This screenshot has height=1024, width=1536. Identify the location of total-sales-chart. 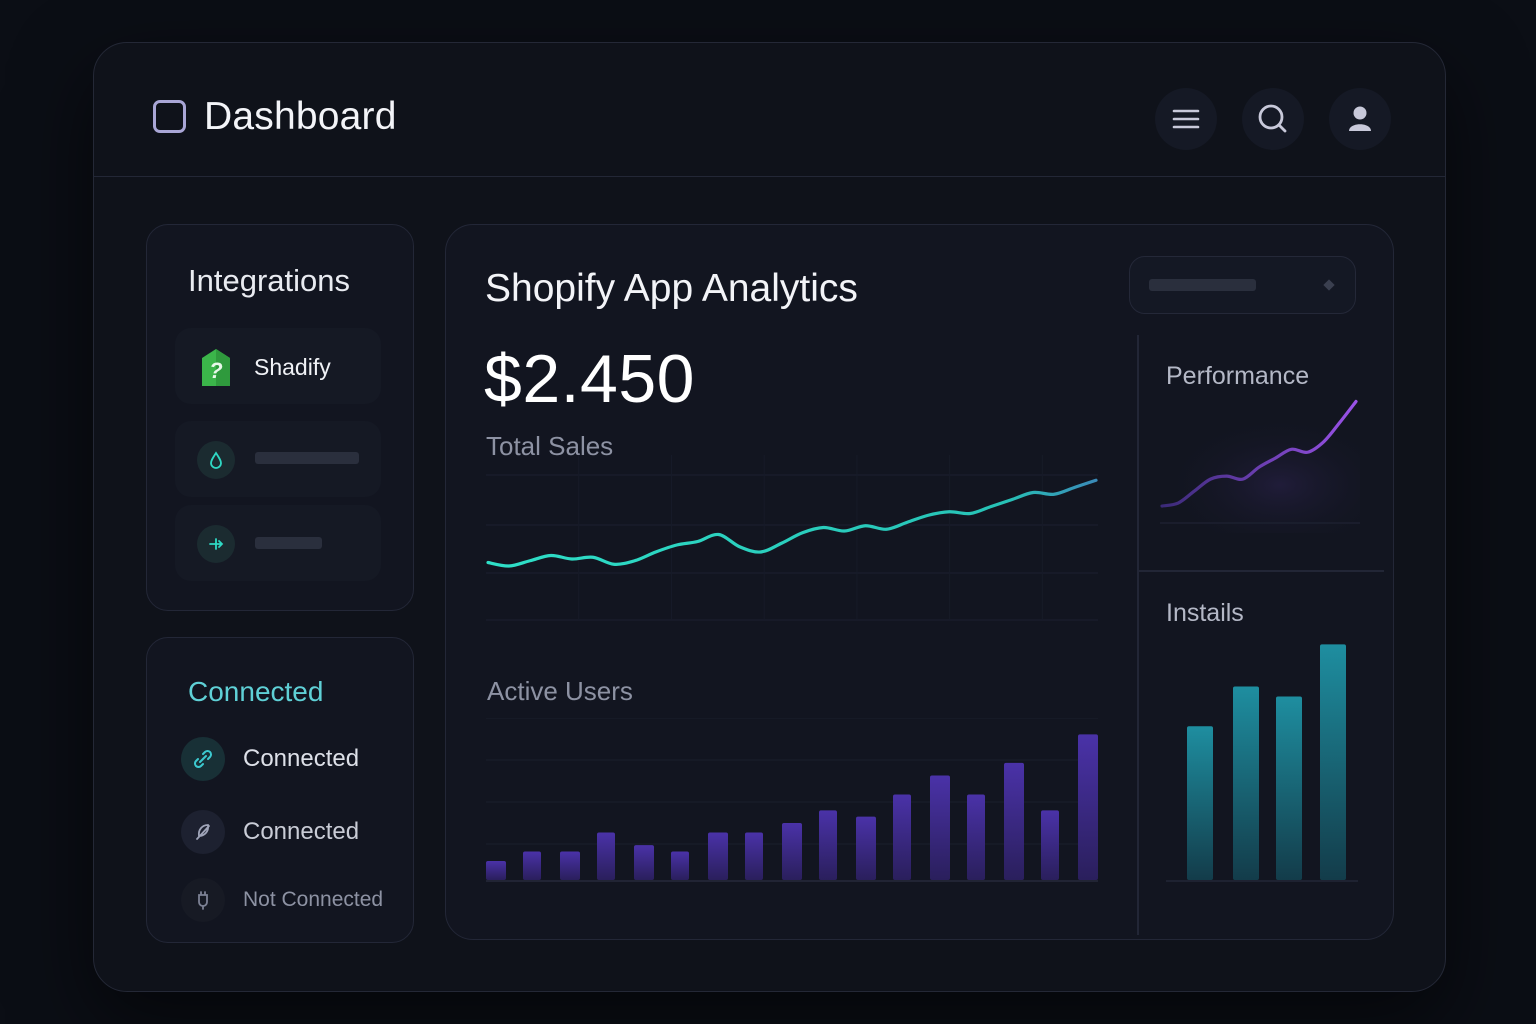
(792, 538).